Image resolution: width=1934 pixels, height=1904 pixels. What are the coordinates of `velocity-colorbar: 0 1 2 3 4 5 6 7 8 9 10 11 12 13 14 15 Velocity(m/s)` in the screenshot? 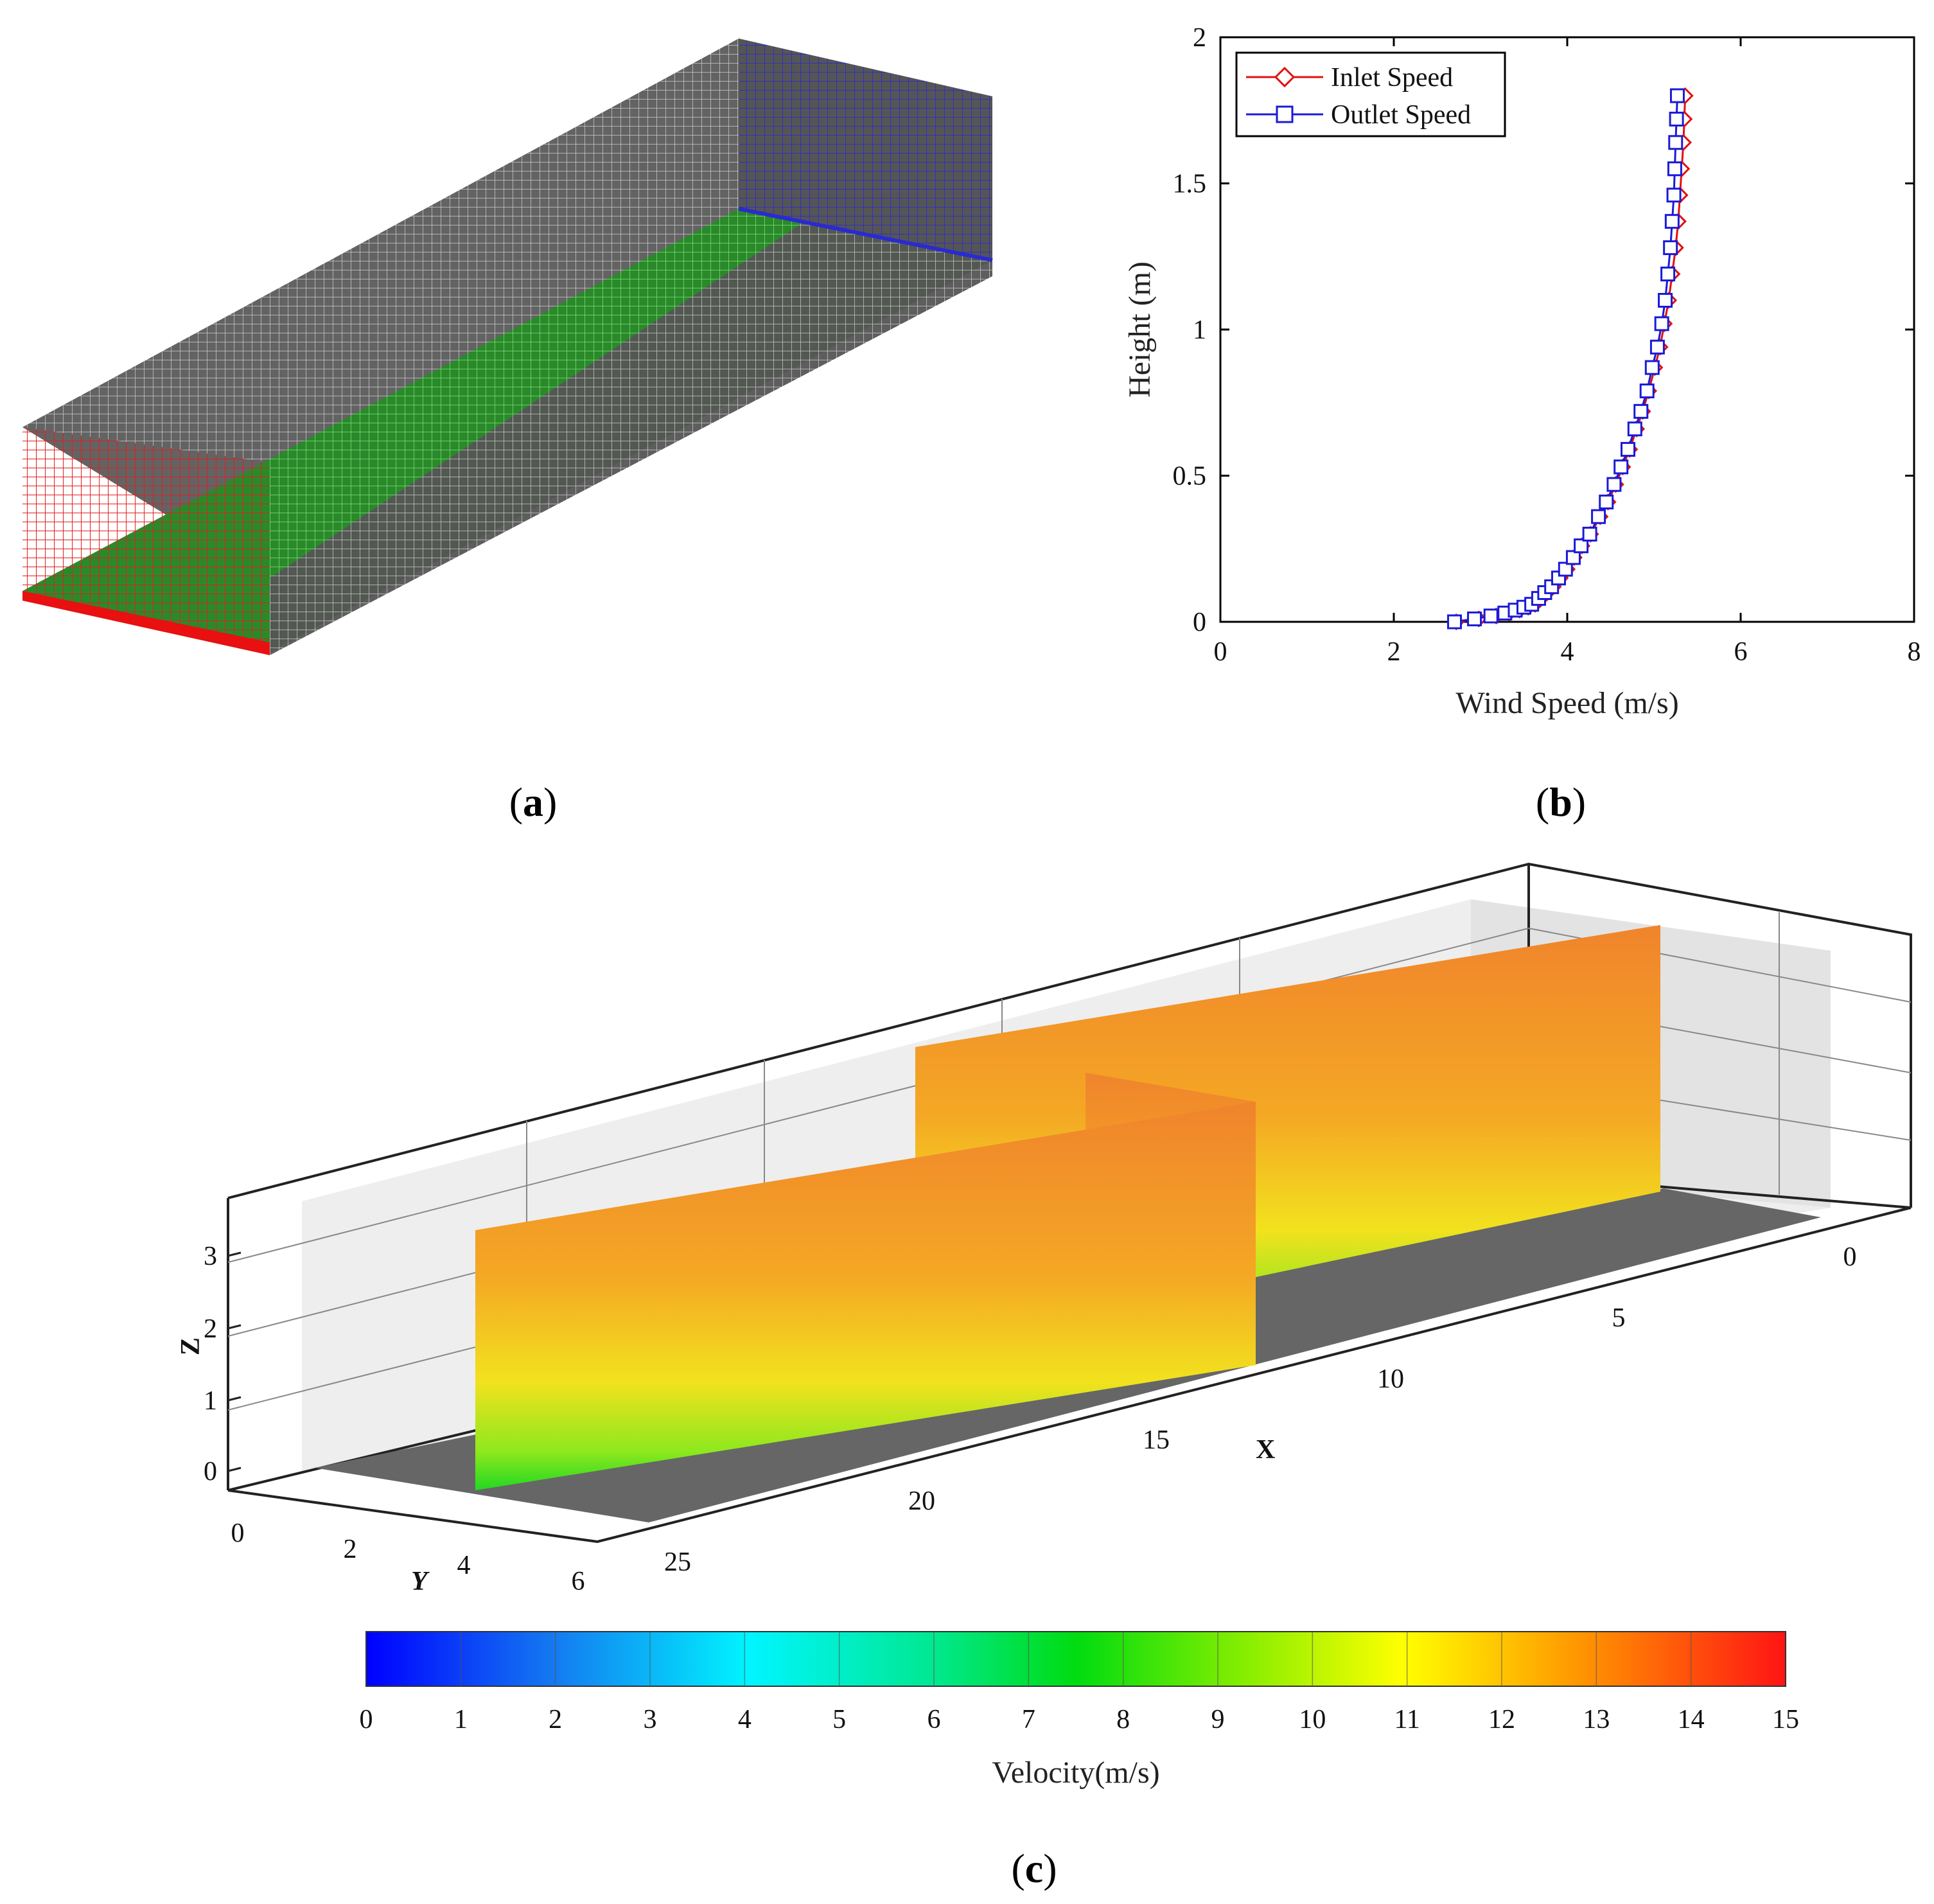 It's located at (1080, 1710).